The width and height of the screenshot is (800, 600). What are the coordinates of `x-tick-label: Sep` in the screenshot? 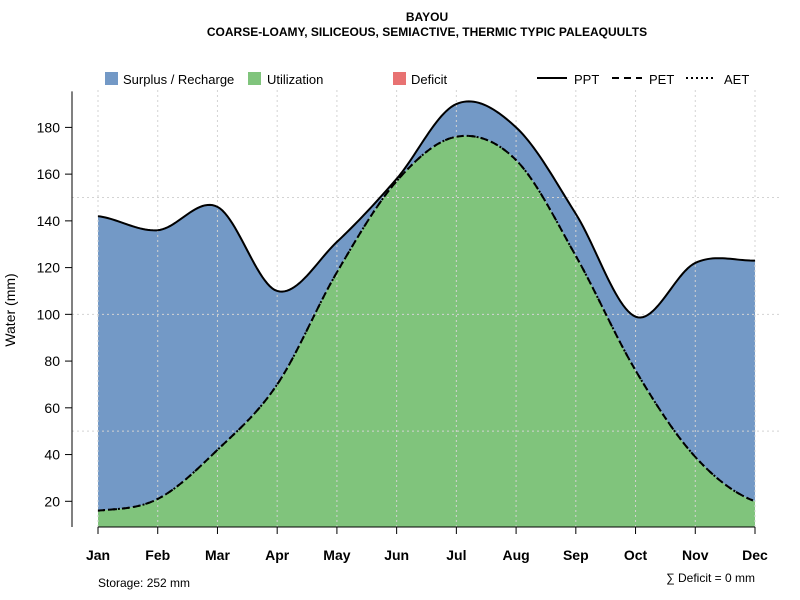 It's located at (576, 555).